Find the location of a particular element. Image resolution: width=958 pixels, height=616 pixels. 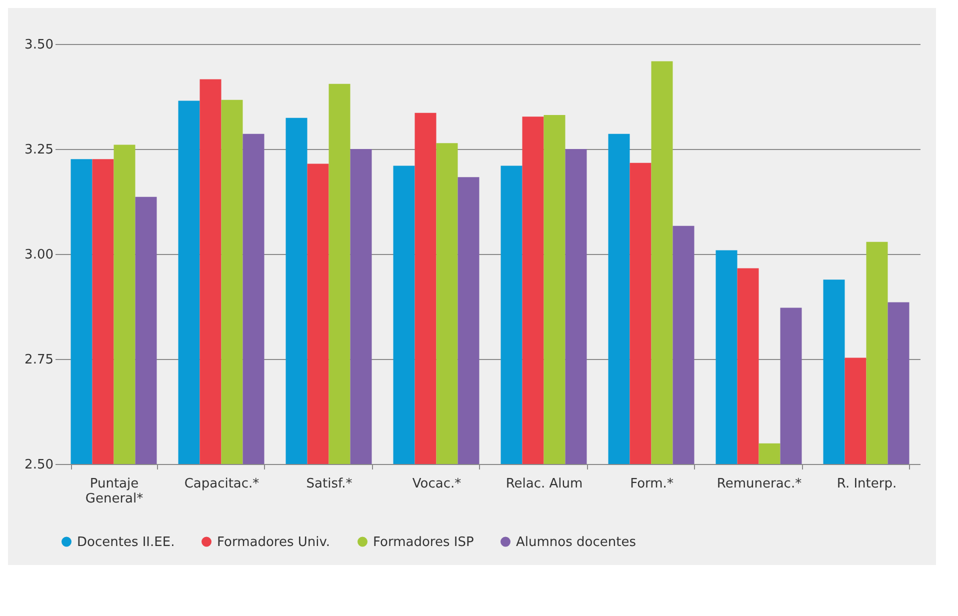

x-tick-label: Capacitac.* is located at coordinates (222, 484).